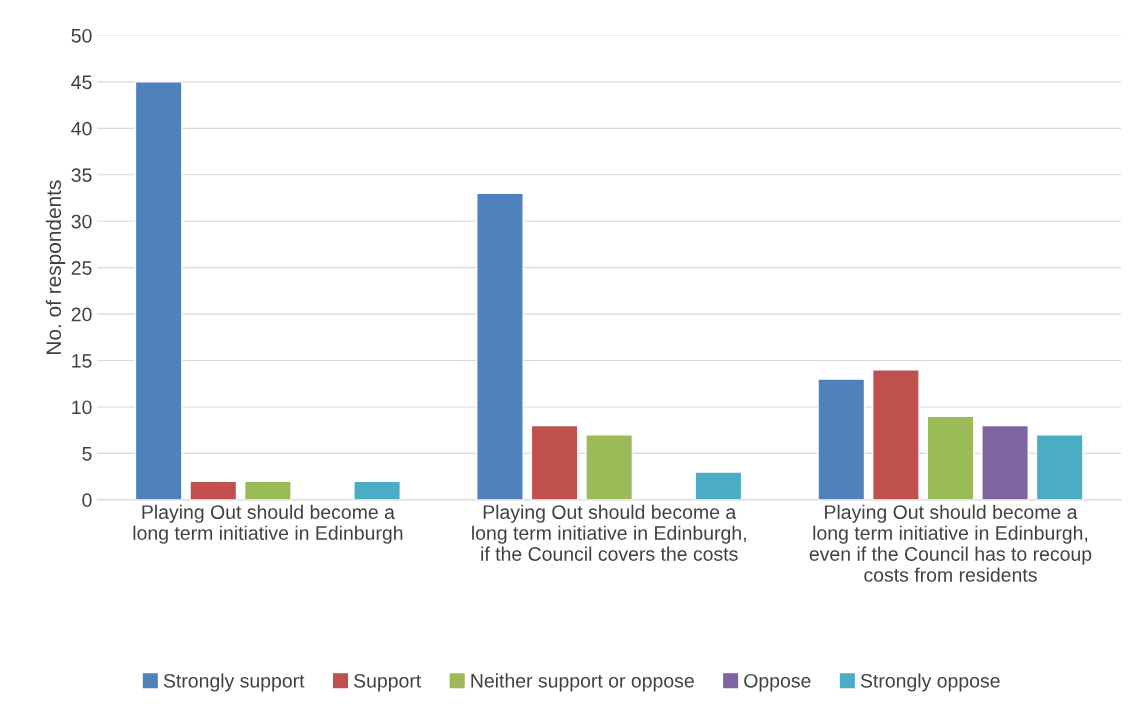  Describe the element at coordinates (268, 524) in the screenshot. I see `x-tick-label: Playing Out should become a long term initiative in Edinburgh` at that location.